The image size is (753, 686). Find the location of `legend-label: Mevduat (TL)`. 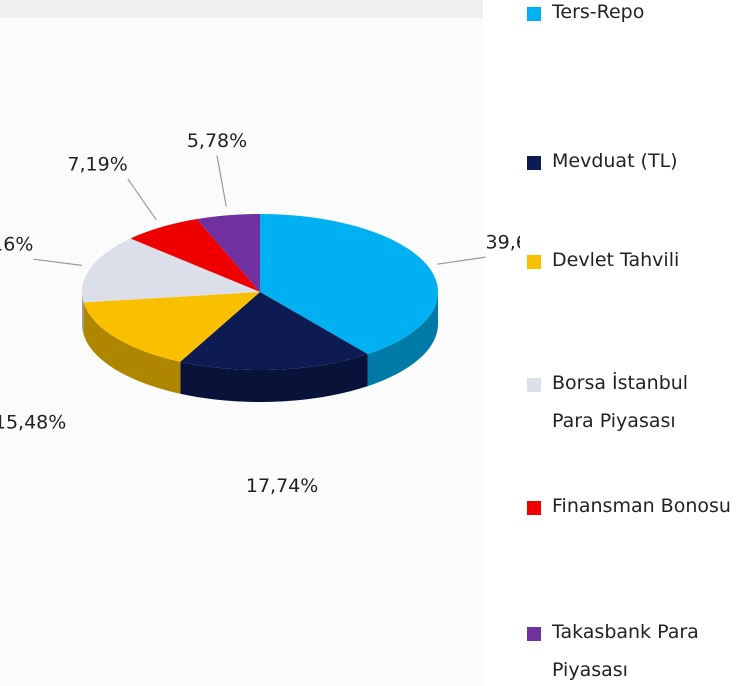

legend-label: Mevduat (TL) is located at coordinates (615, 161).